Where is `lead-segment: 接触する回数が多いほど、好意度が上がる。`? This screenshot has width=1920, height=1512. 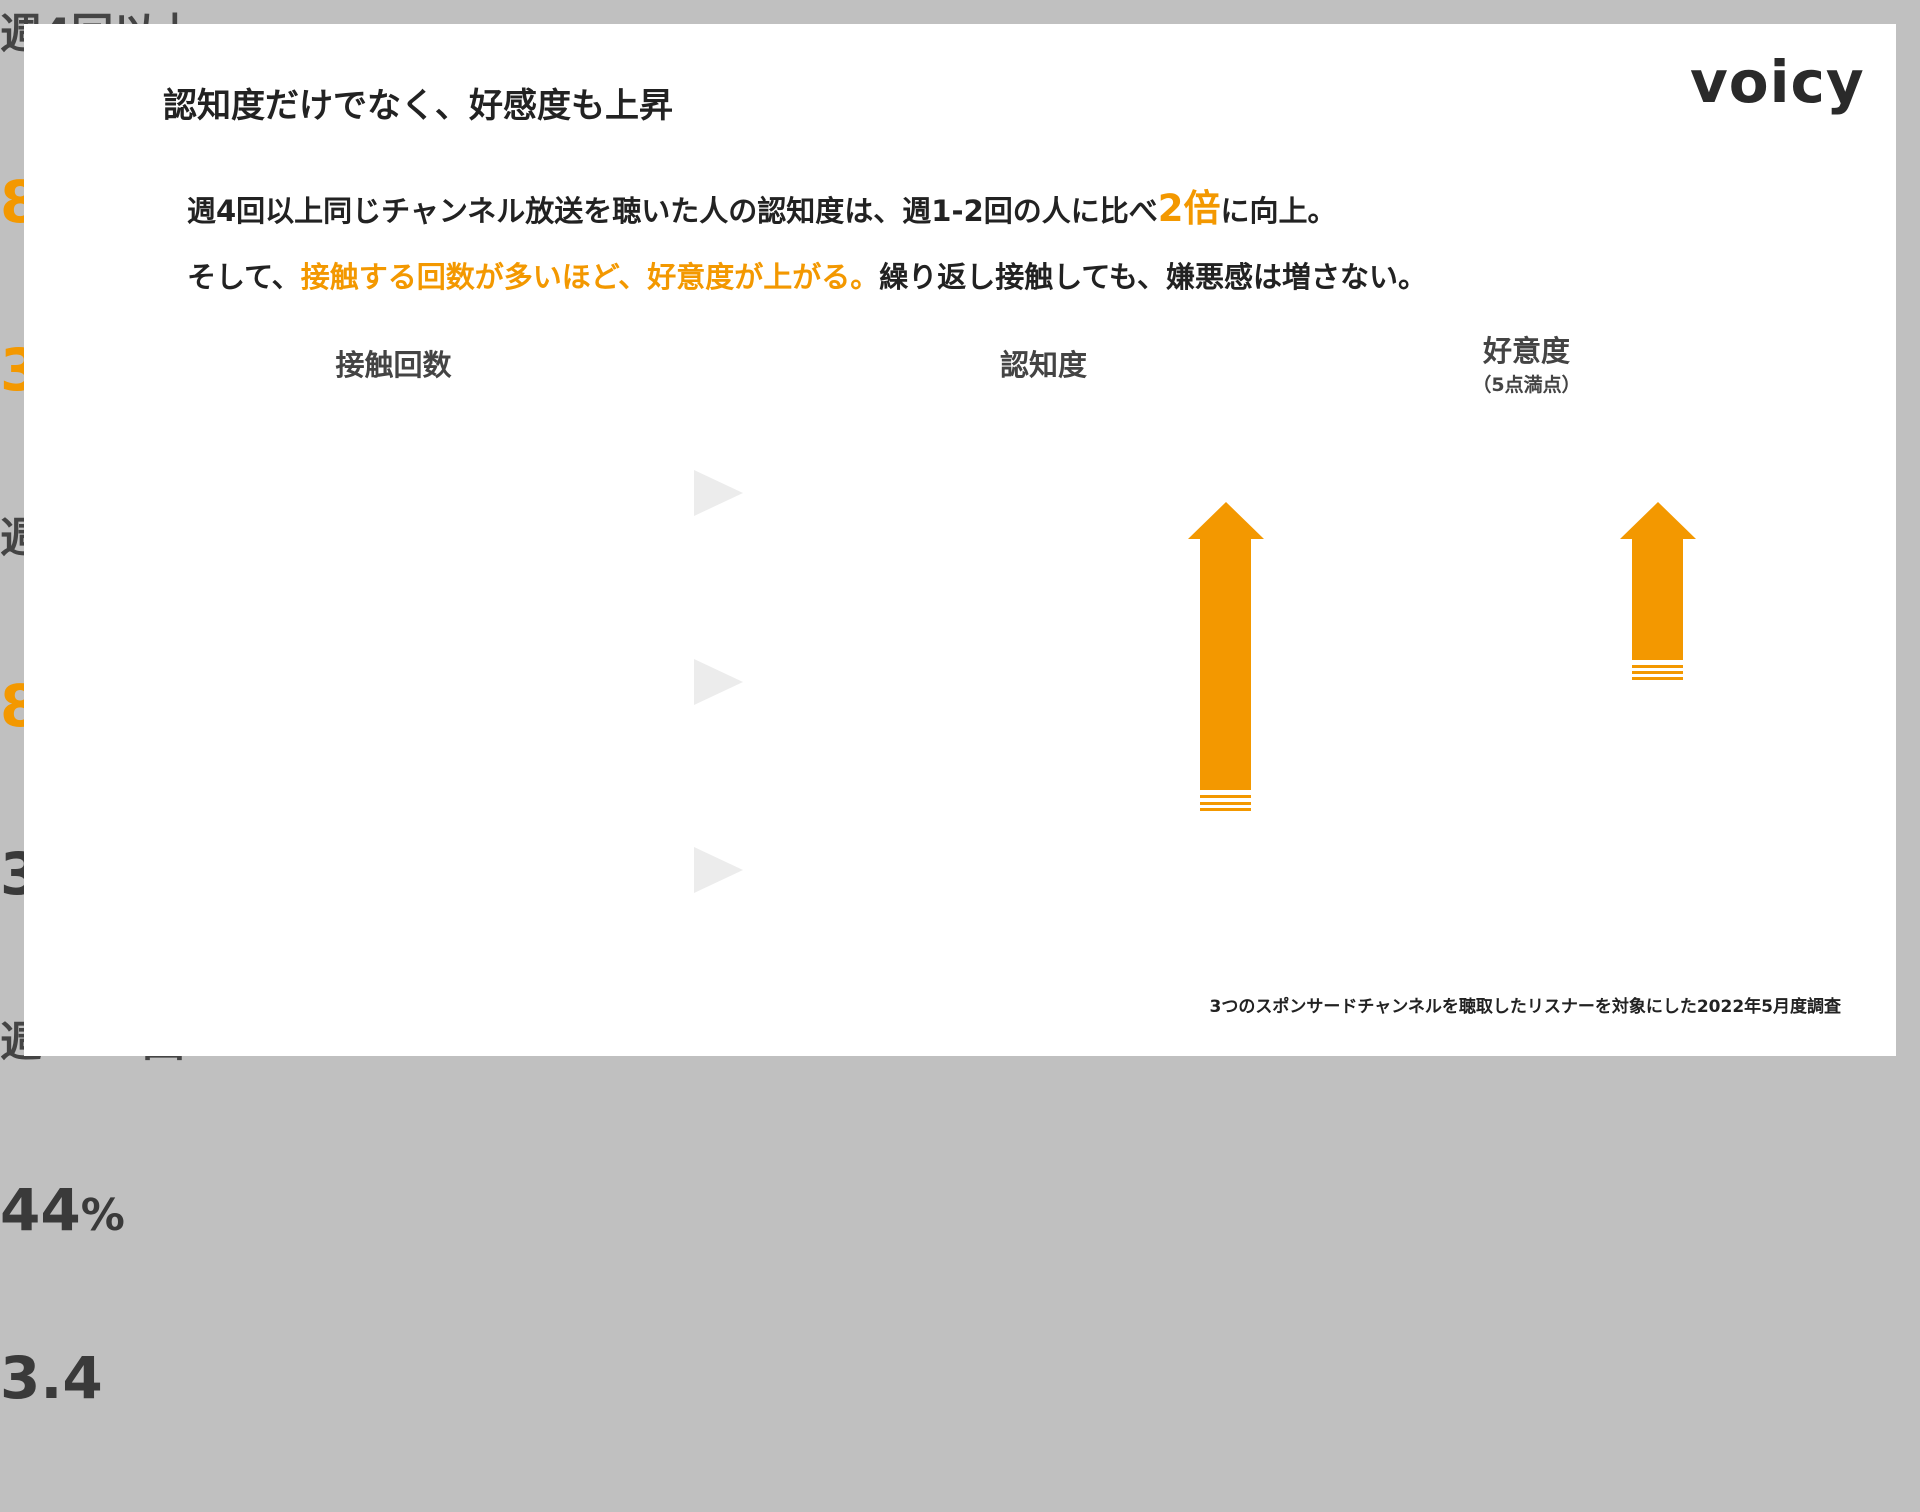 lead-segment: 接触する回数が多いほど、好意度が上がる。 is located at coordinates (590, 277).